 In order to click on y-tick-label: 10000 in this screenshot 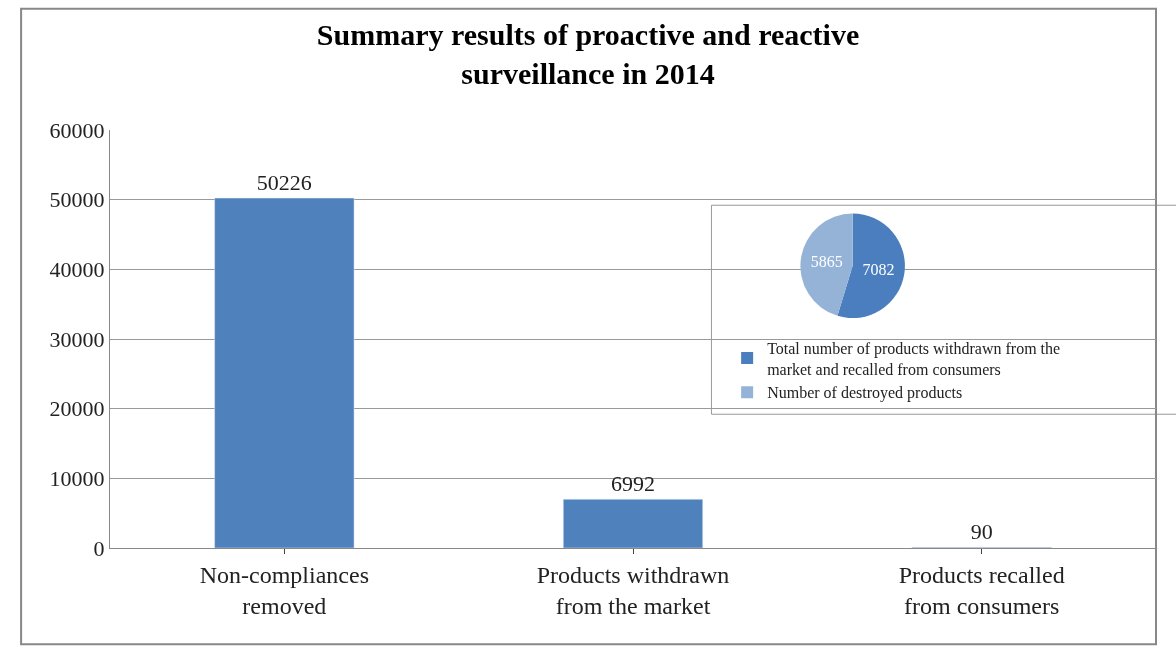, I will do `click(77, 479)`.